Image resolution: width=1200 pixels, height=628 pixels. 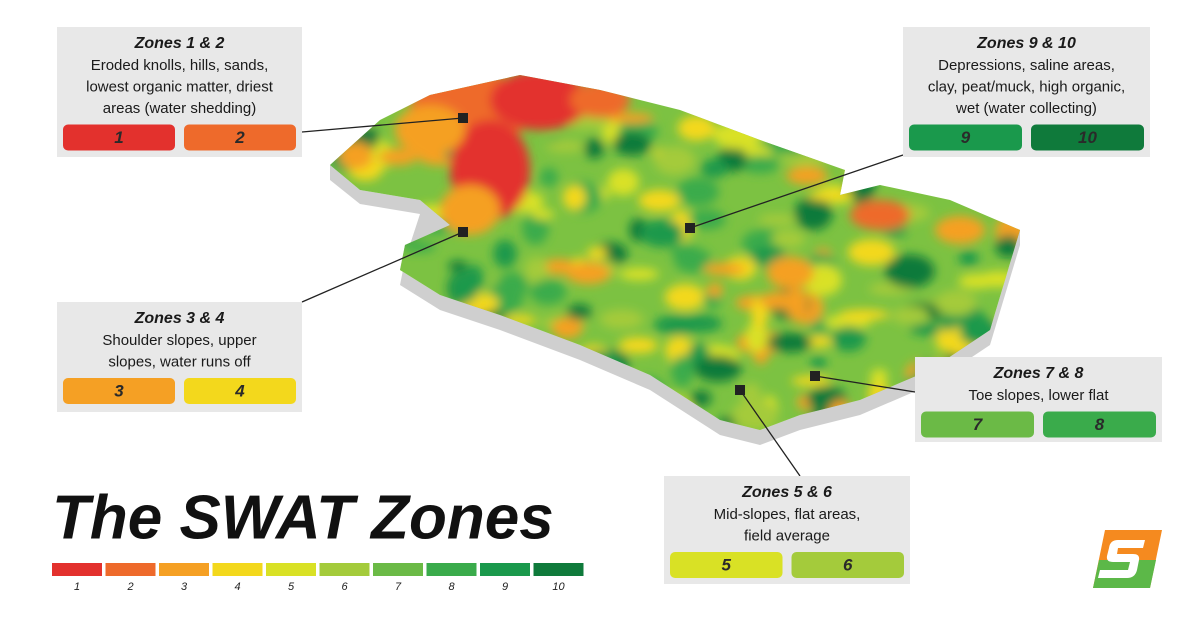 What do you see at coordinates (344, 587) in the screenshot?
I see `legend-label: 6` at bounding box center [344, 587].